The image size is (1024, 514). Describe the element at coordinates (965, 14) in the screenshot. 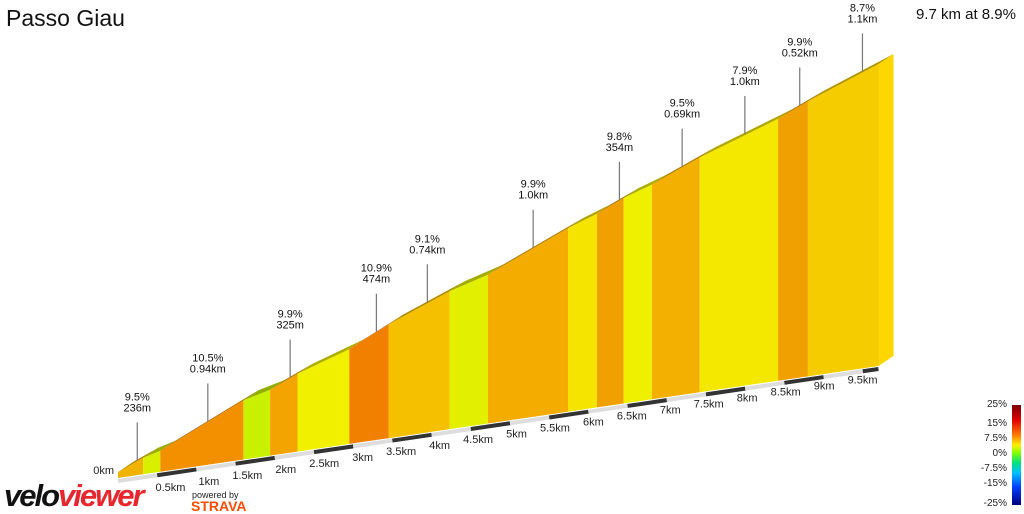

I see `climb-summary: 9.7 km at 8.9%` at that location.